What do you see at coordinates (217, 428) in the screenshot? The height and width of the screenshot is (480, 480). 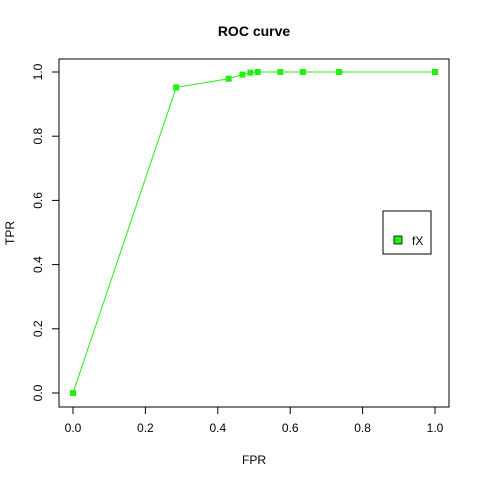 I see `x-tick-label: 0.4` at bounding box center [217, 428].